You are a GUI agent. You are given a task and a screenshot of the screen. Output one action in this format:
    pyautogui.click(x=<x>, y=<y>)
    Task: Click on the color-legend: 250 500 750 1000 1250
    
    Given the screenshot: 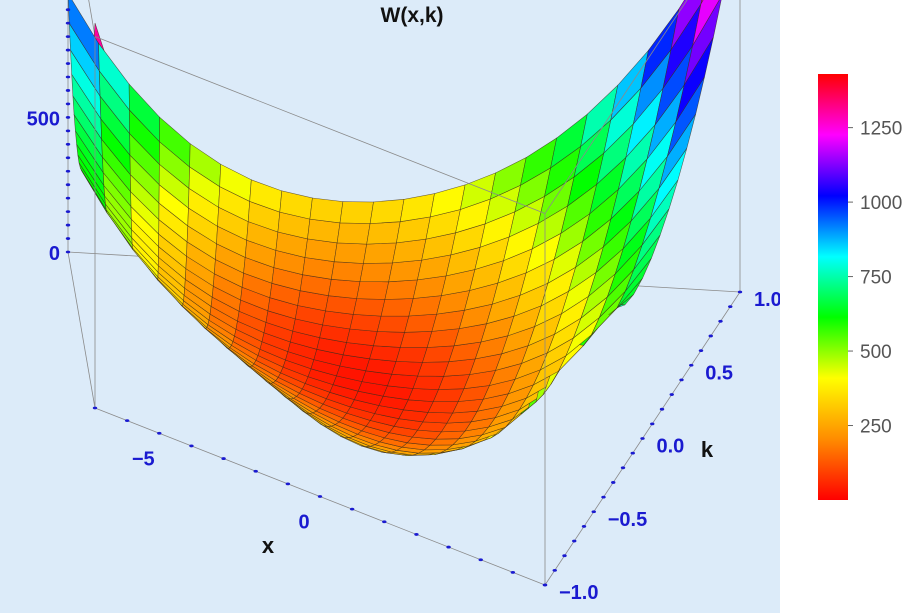 What is the action you would take?
    pyautogui.click(x=860, y=287)
    